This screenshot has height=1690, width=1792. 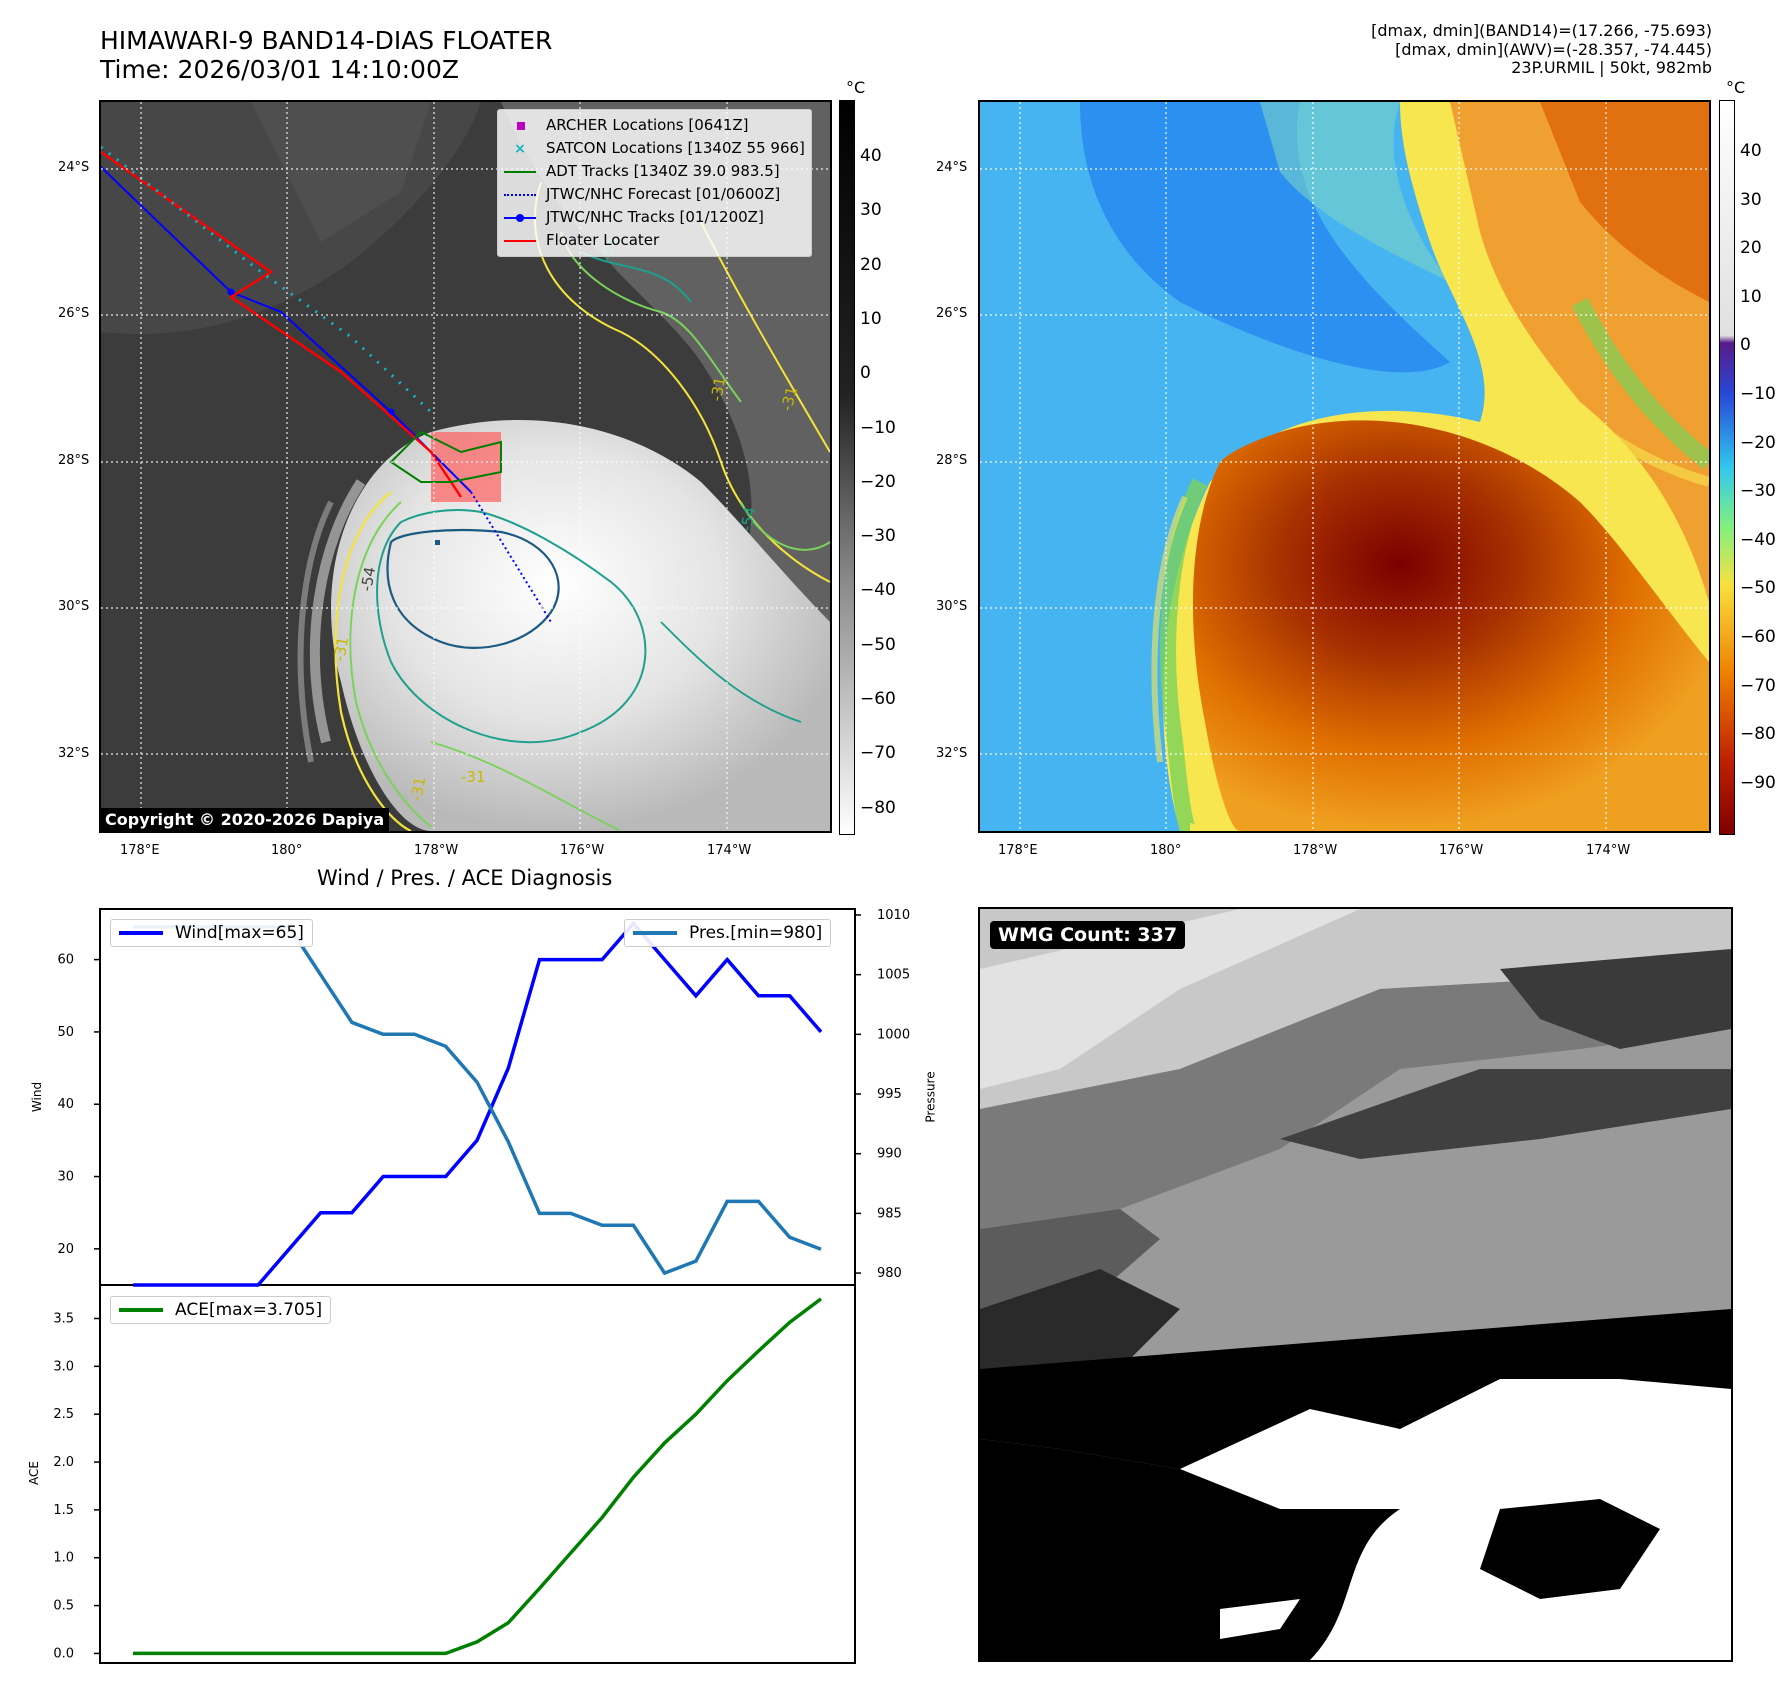 What do you see at coordinates (141, 1310) in the screenshot?
I see `ace-legend-line` at bounding box center [141, 1310].